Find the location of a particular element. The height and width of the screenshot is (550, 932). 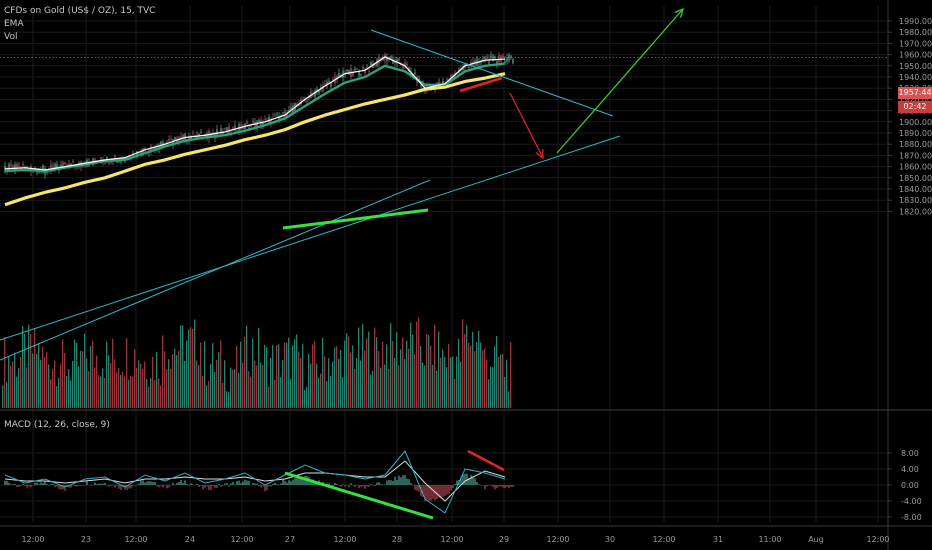

time-axis-label: 28 is located at coordinates (397, 539).